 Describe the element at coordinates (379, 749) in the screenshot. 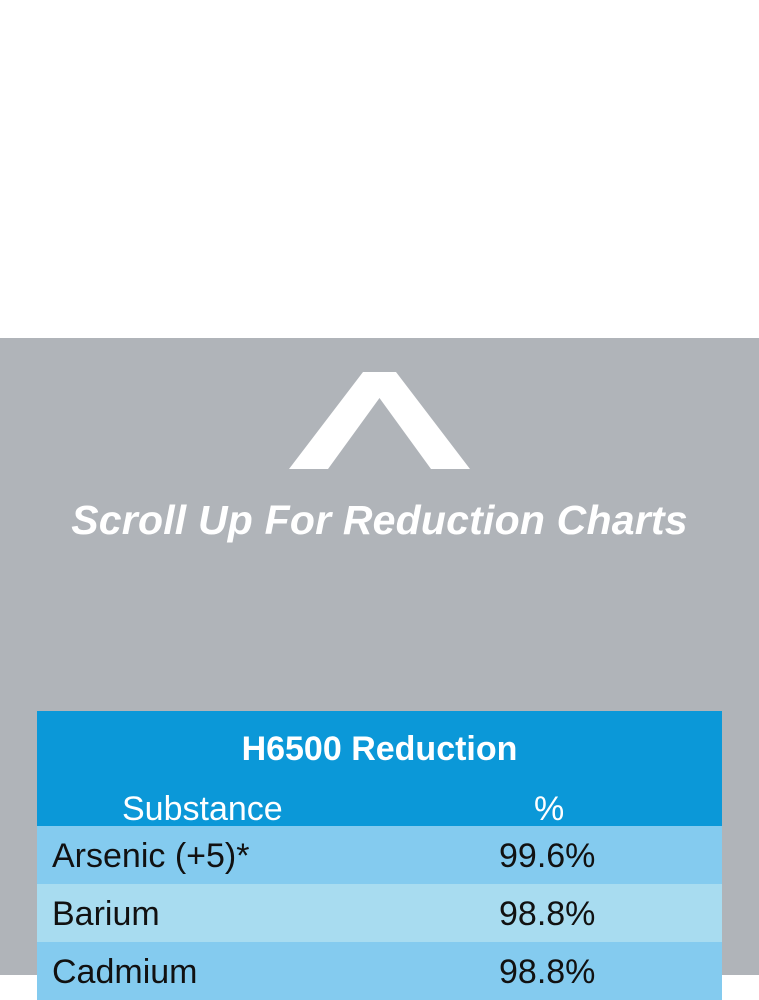

I see `table-title: H6500 Reduction` at that location.